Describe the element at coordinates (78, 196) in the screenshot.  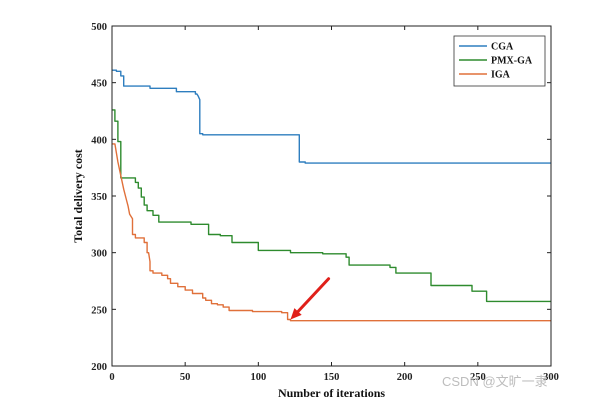
I see `y-axis-label: Total delivery cost` at that location.